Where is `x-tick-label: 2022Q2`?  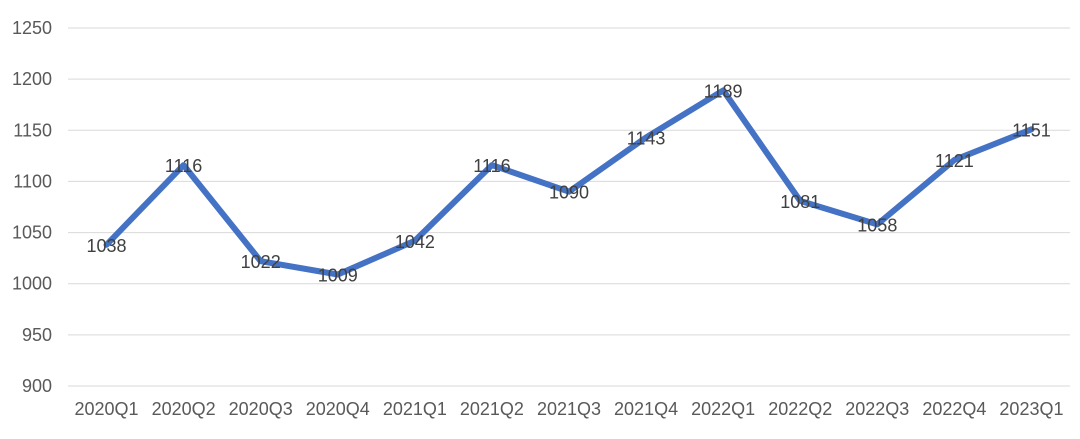
x-tick-label: 2022Q2 is located at coordinates (800, 409).